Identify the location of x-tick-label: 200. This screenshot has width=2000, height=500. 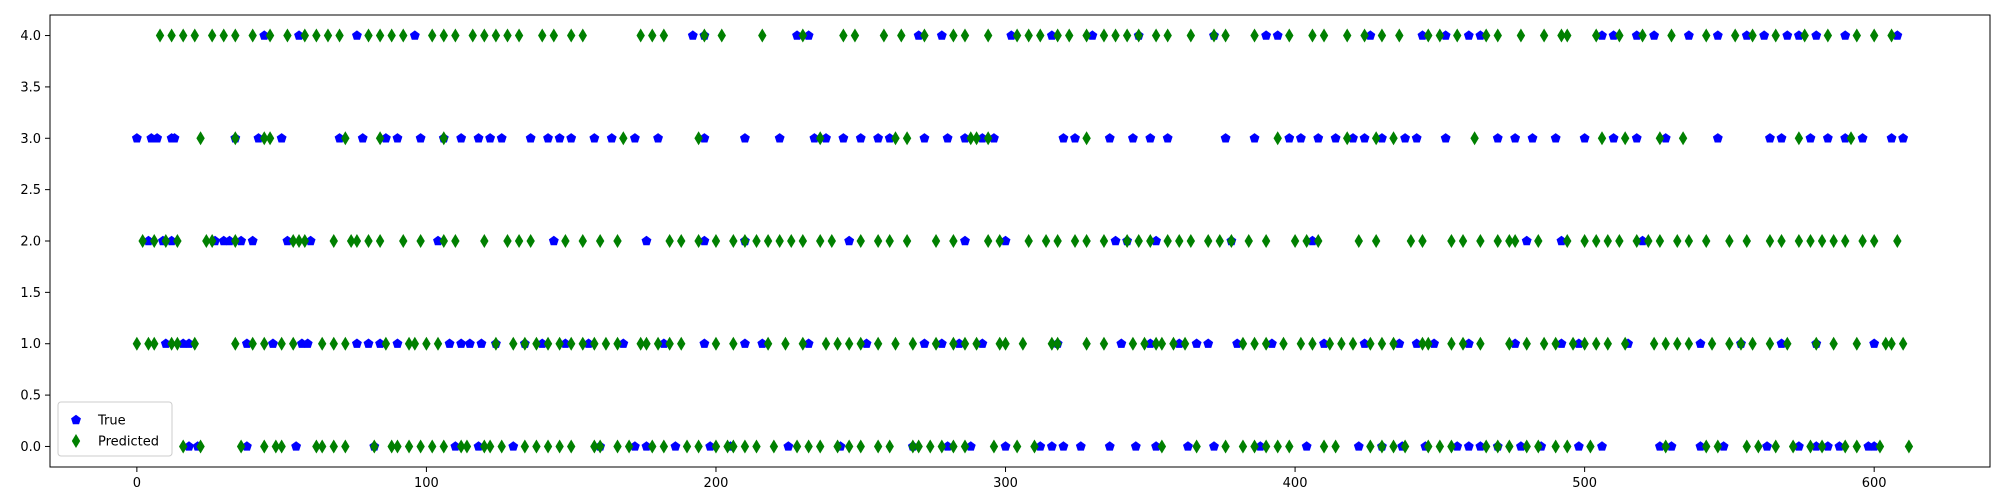
(716, 483).